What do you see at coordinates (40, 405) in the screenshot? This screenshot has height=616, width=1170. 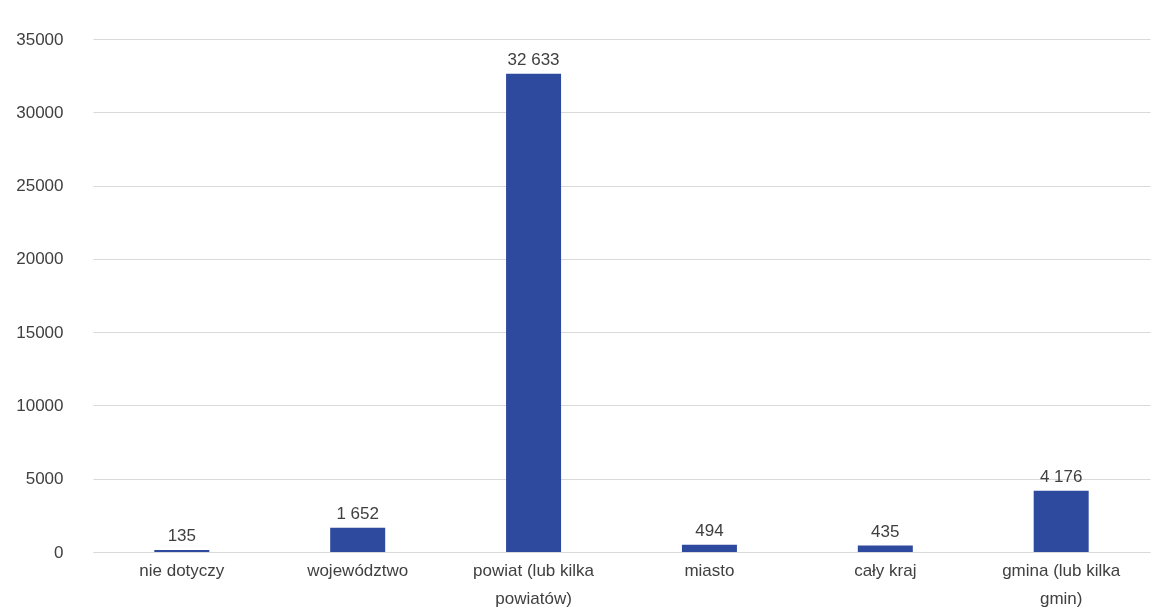 I see `y-tick-label: 10000` at bounding box center [40, 405].